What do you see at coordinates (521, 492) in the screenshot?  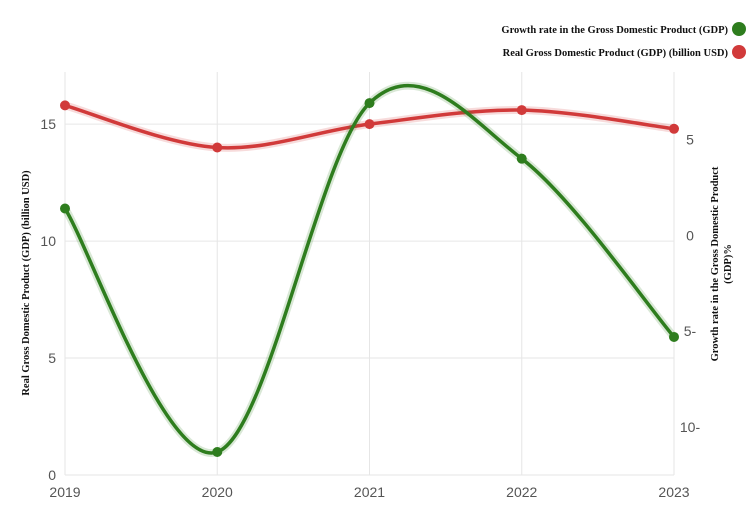 I see `x-tick-label: 2022` at bounding box center [521, 492].